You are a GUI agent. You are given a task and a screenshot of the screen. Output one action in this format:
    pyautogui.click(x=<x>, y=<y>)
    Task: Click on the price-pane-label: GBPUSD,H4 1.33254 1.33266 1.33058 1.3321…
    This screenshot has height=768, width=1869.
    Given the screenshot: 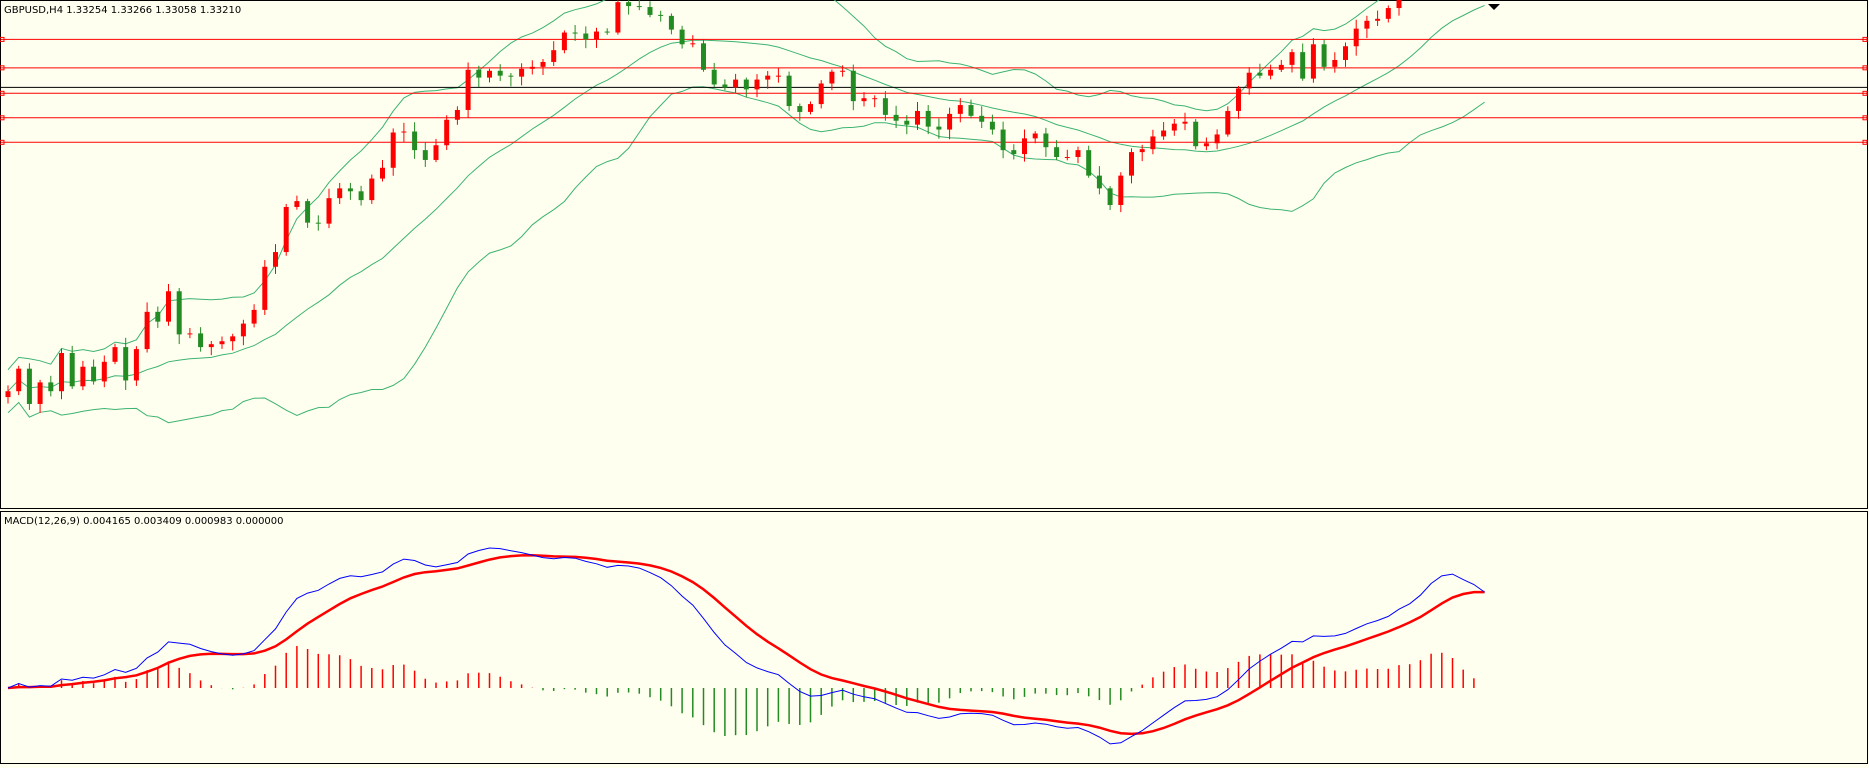 What is the action you would take?
    pyautogui.click(x=122, y=10)
    